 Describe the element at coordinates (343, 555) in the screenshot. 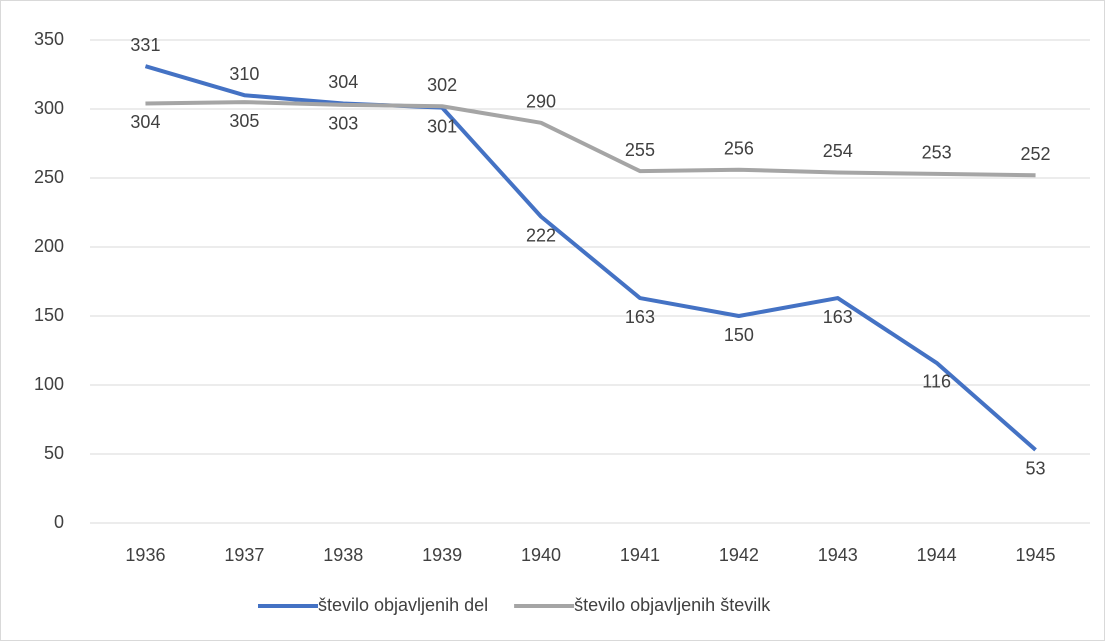

I see `x-tick-label: 1938` at that location.